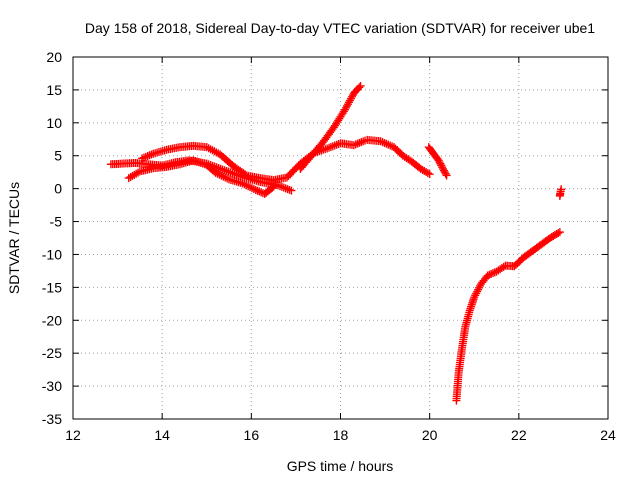 The height and width of the screenshot is (480, 640). Describe the element at coordinates (54, 57) in the screenshot. I see `y-tick-label: 20` at that location.